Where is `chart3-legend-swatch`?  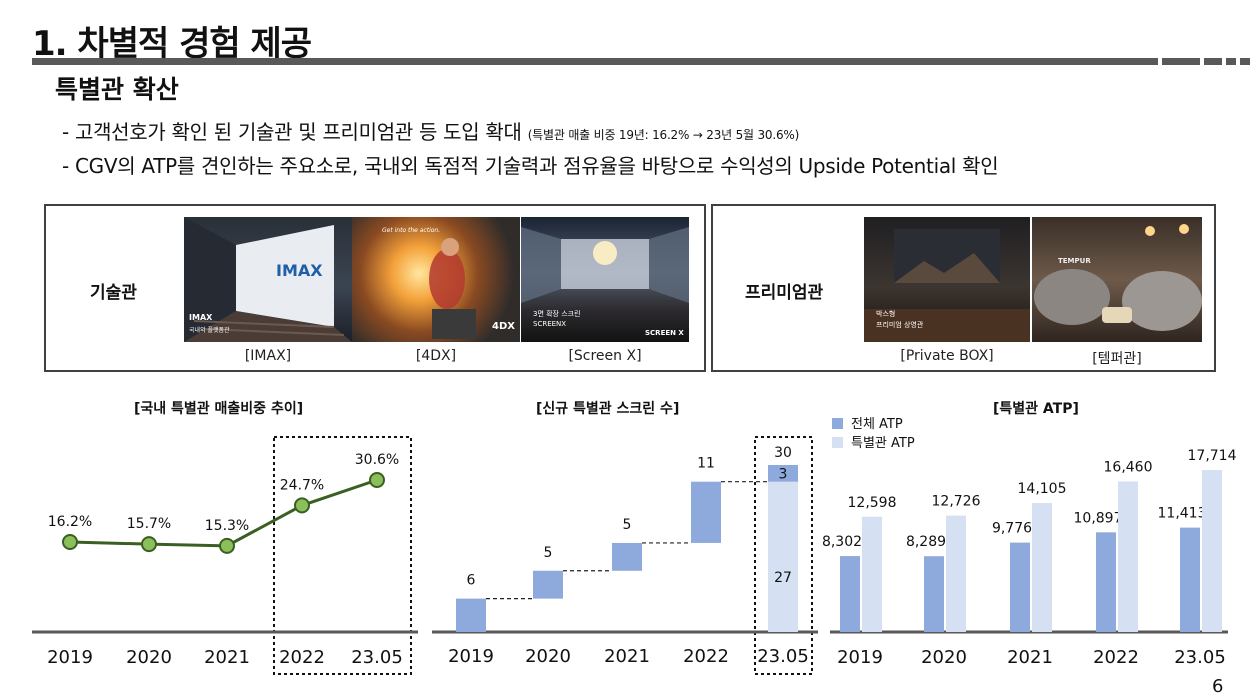
chart3-legend-swatch is located at coordinates (837, 442).